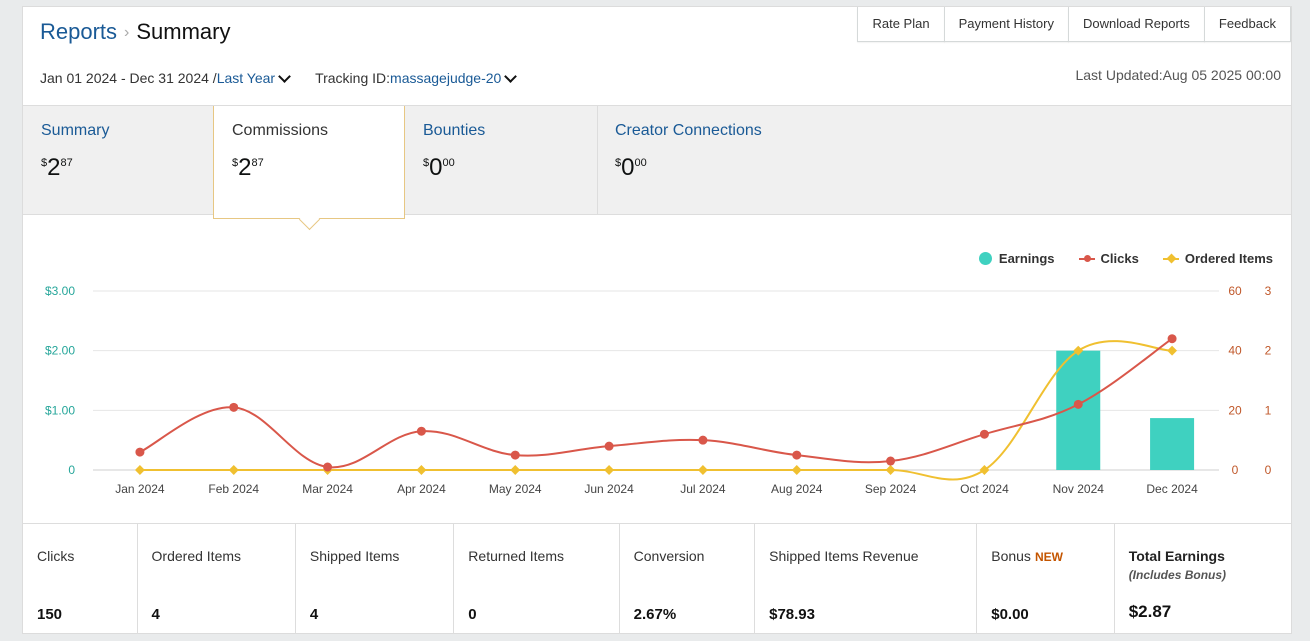 This screenshot has width=1310, height=641. Describe the element at coordinates (1247, 24) in the screenshot. I see `feedback-button: Feedback` at that location.